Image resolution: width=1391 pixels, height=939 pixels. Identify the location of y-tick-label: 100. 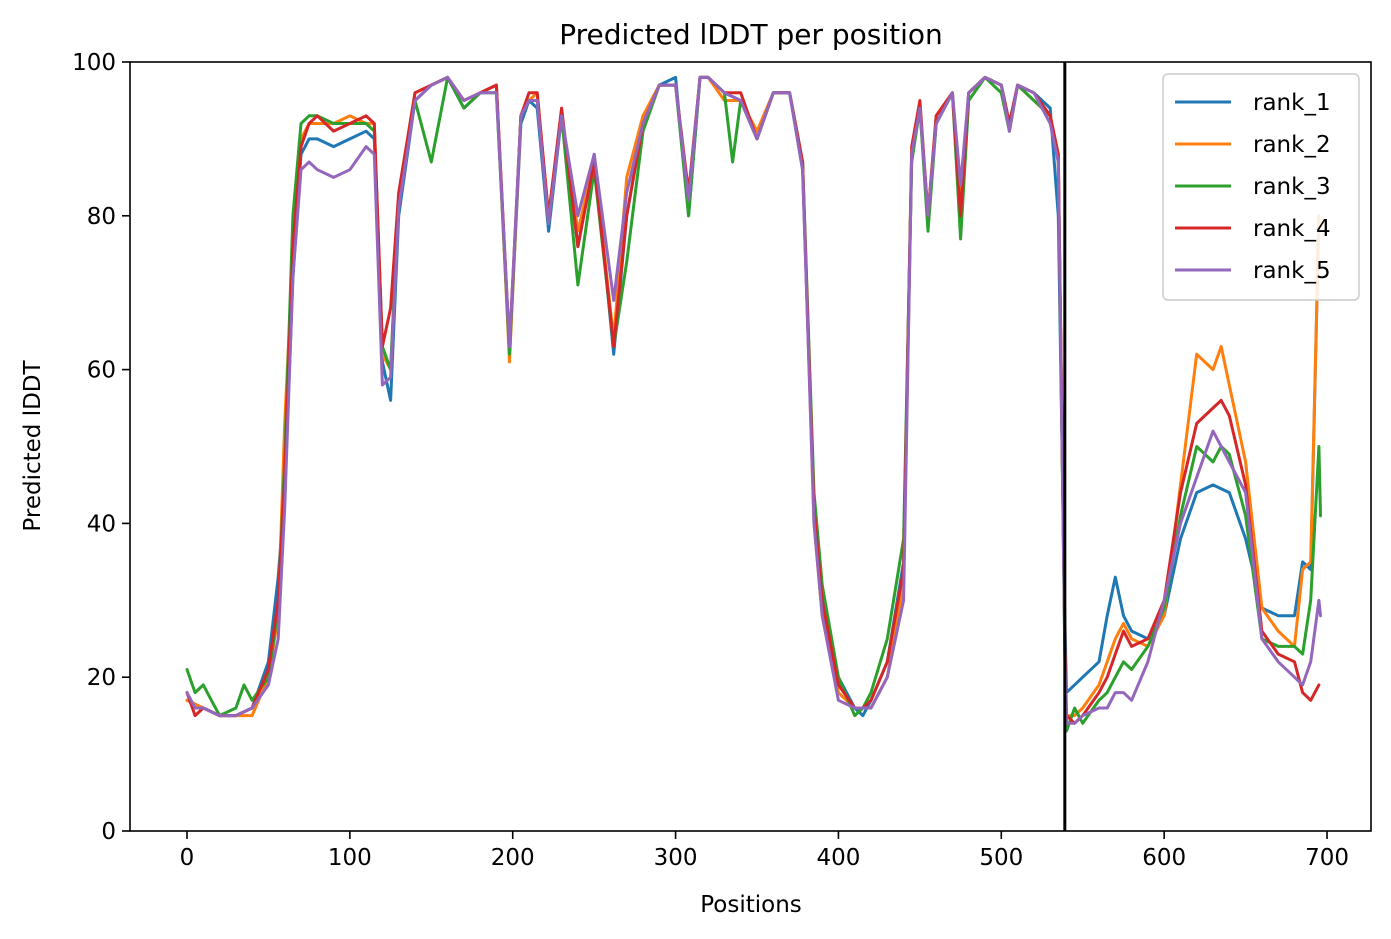
(94, 63).